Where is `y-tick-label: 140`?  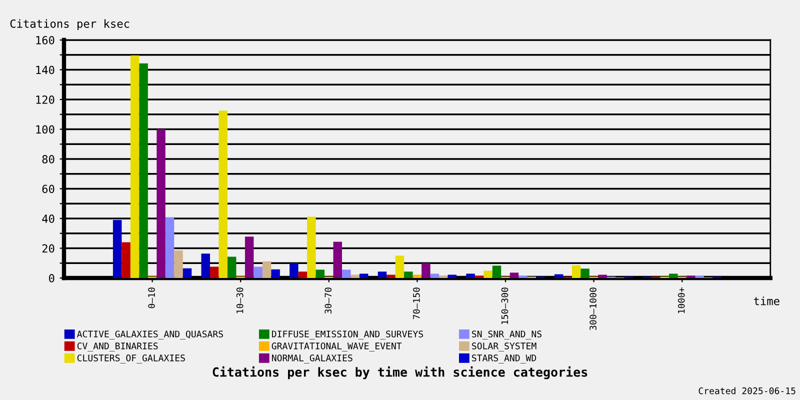 y-tick-label: 140 is located at coordinates (45, 70).